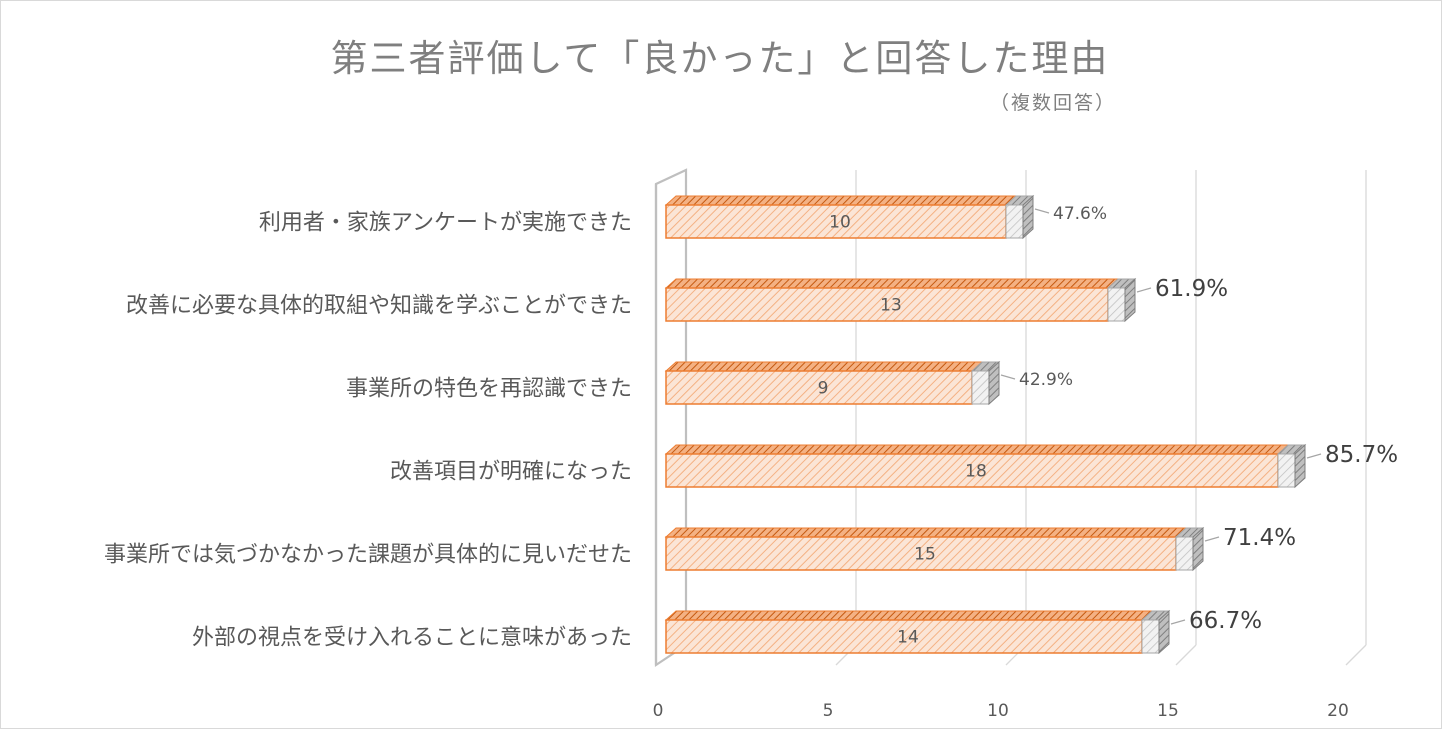 This screenshot has height=729, width=1442. What do you see at coordinates (1225, 621) in the screenshot?
I see `percent-label: 66.7%` at bounding box center [1225, 621].